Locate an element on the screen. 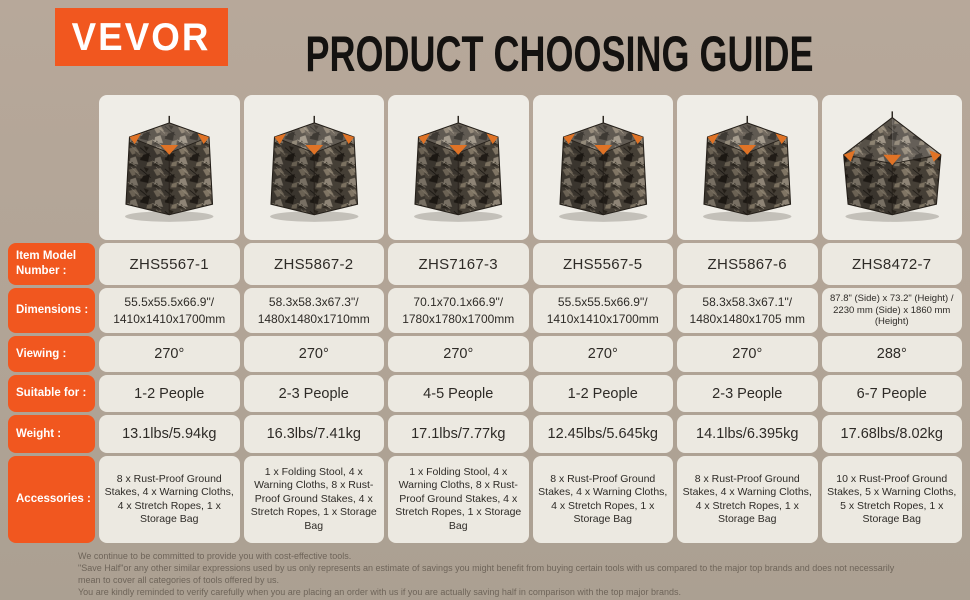 The width and height of the screenshot is (970, 600). weight-cell-2: 16.3lbs/7.41kg is located at coordinates (313, 434).